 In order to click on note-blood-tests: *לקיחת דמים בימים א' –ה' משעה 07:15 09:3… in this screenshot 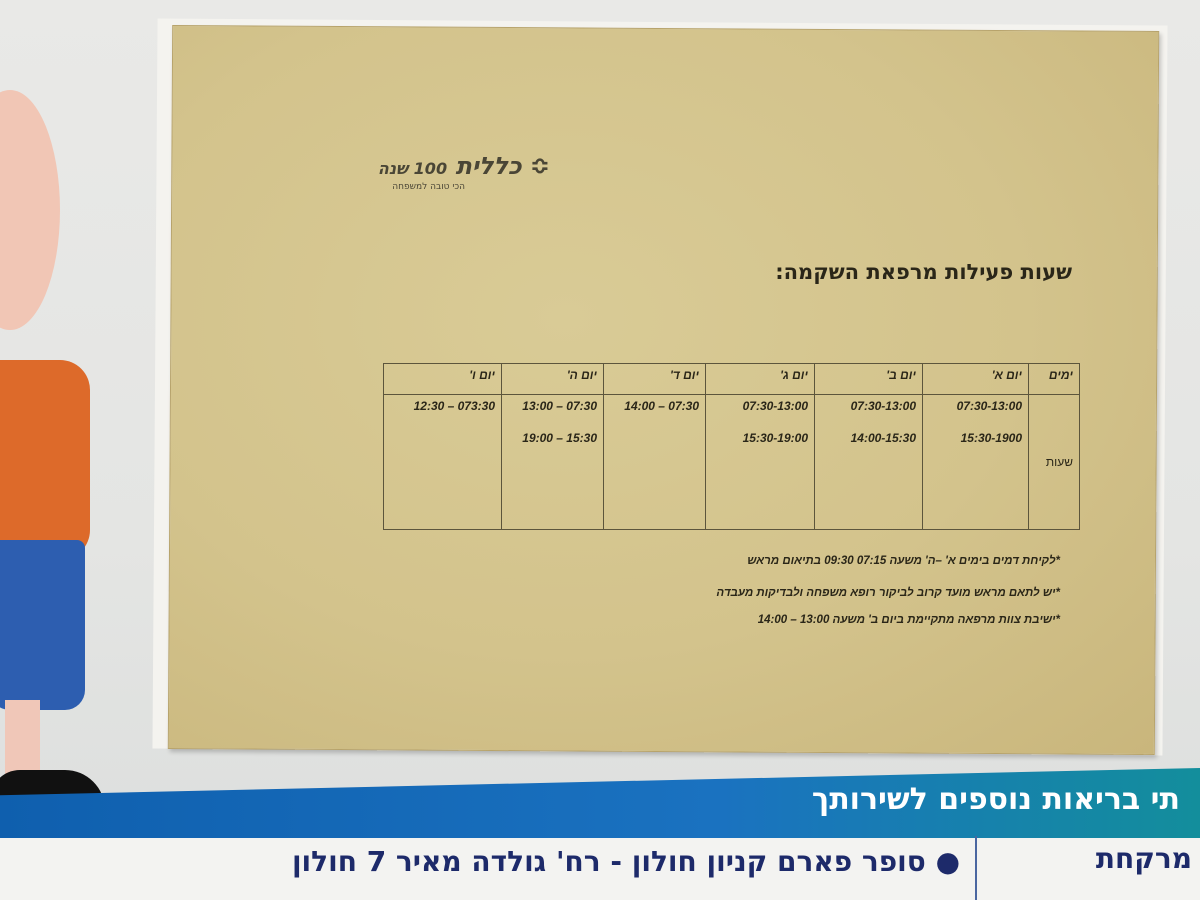, I will do `click(903, 561)`.